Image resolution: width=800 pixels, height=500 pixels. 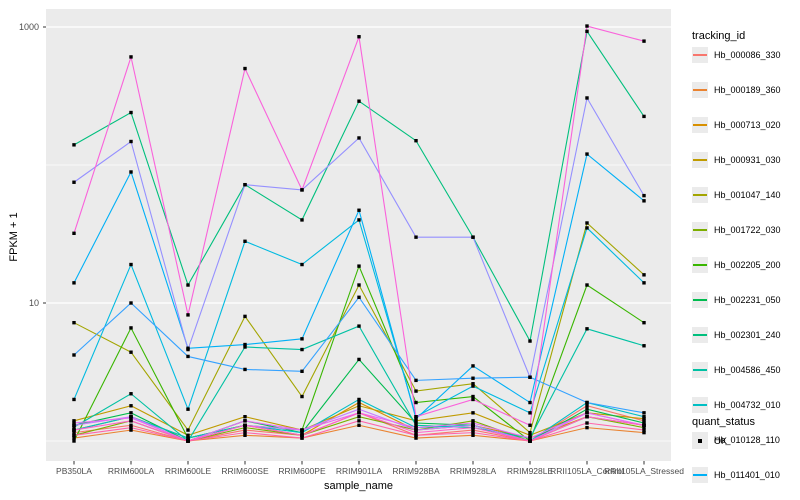 What do you see at coordinates (14, 237) in the screenshot?
I see `y-axis-title: FPKM + 1` at bounding box center [14, 237].